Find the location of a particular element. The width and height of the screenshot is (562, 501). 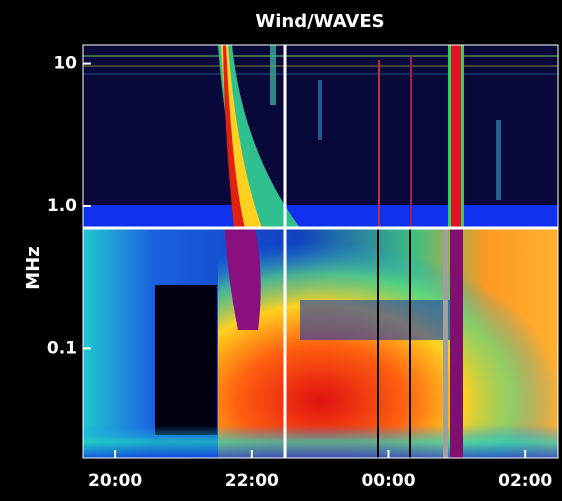

y-axis-label: MHz is located at coordinates (33, 267).